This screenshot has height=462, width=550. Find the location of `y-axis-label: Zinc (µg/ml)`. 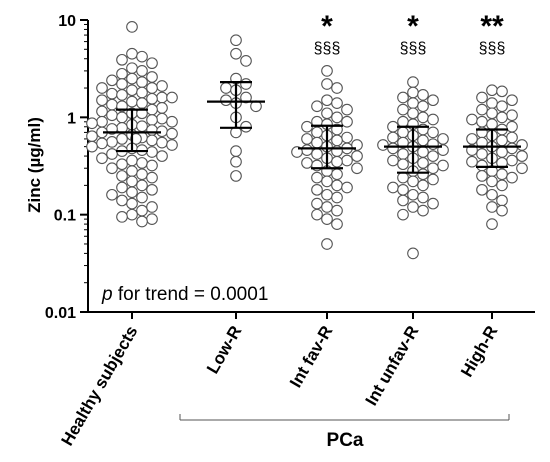

y-axis-label: Zinc (µg/ml) is located at coordinates (34, 165).